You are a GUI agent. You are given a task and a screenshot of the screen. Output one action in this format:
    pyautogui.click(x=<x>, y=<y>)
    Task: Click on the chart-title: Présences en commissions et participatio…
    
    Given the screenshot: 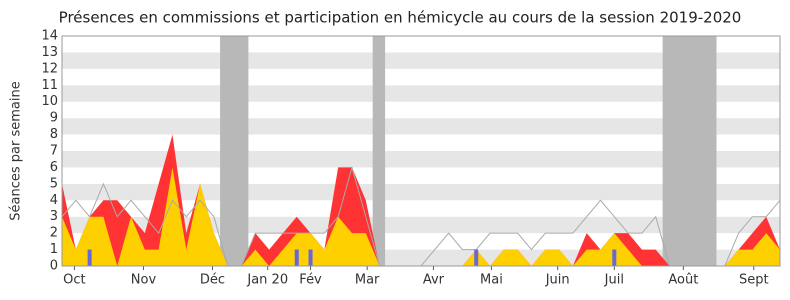 What is the action you would take?
    pyautogui.click(x=400, y=18)
    